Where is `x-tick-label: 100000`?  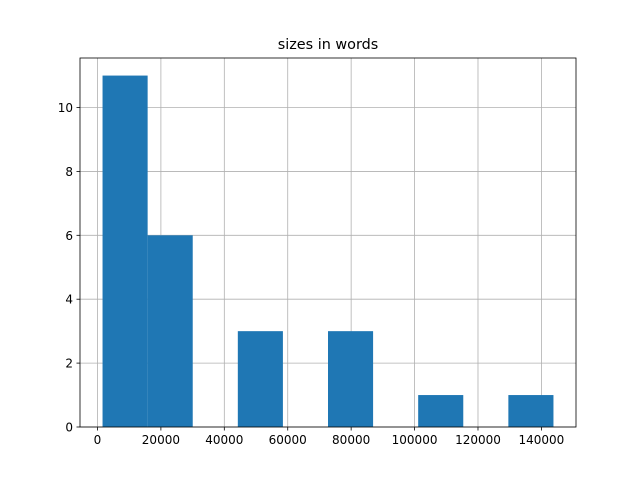
x-tick-label: 100000 is located at coordinates (415, 440).